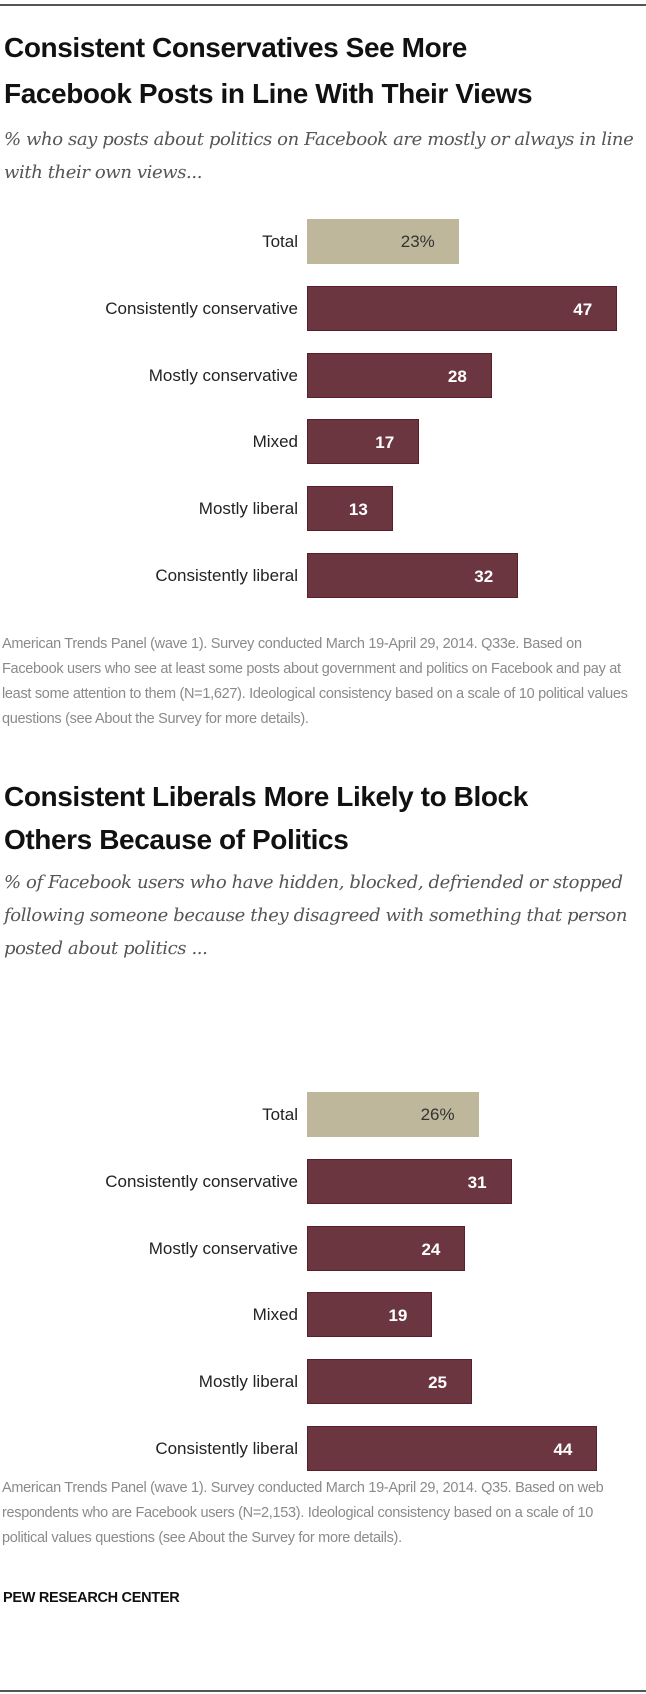 This screenshot has height=1694, width=646. Describe the element at coordinates (484, 576) in the screenshot. I see `value-label: 32` at that location.